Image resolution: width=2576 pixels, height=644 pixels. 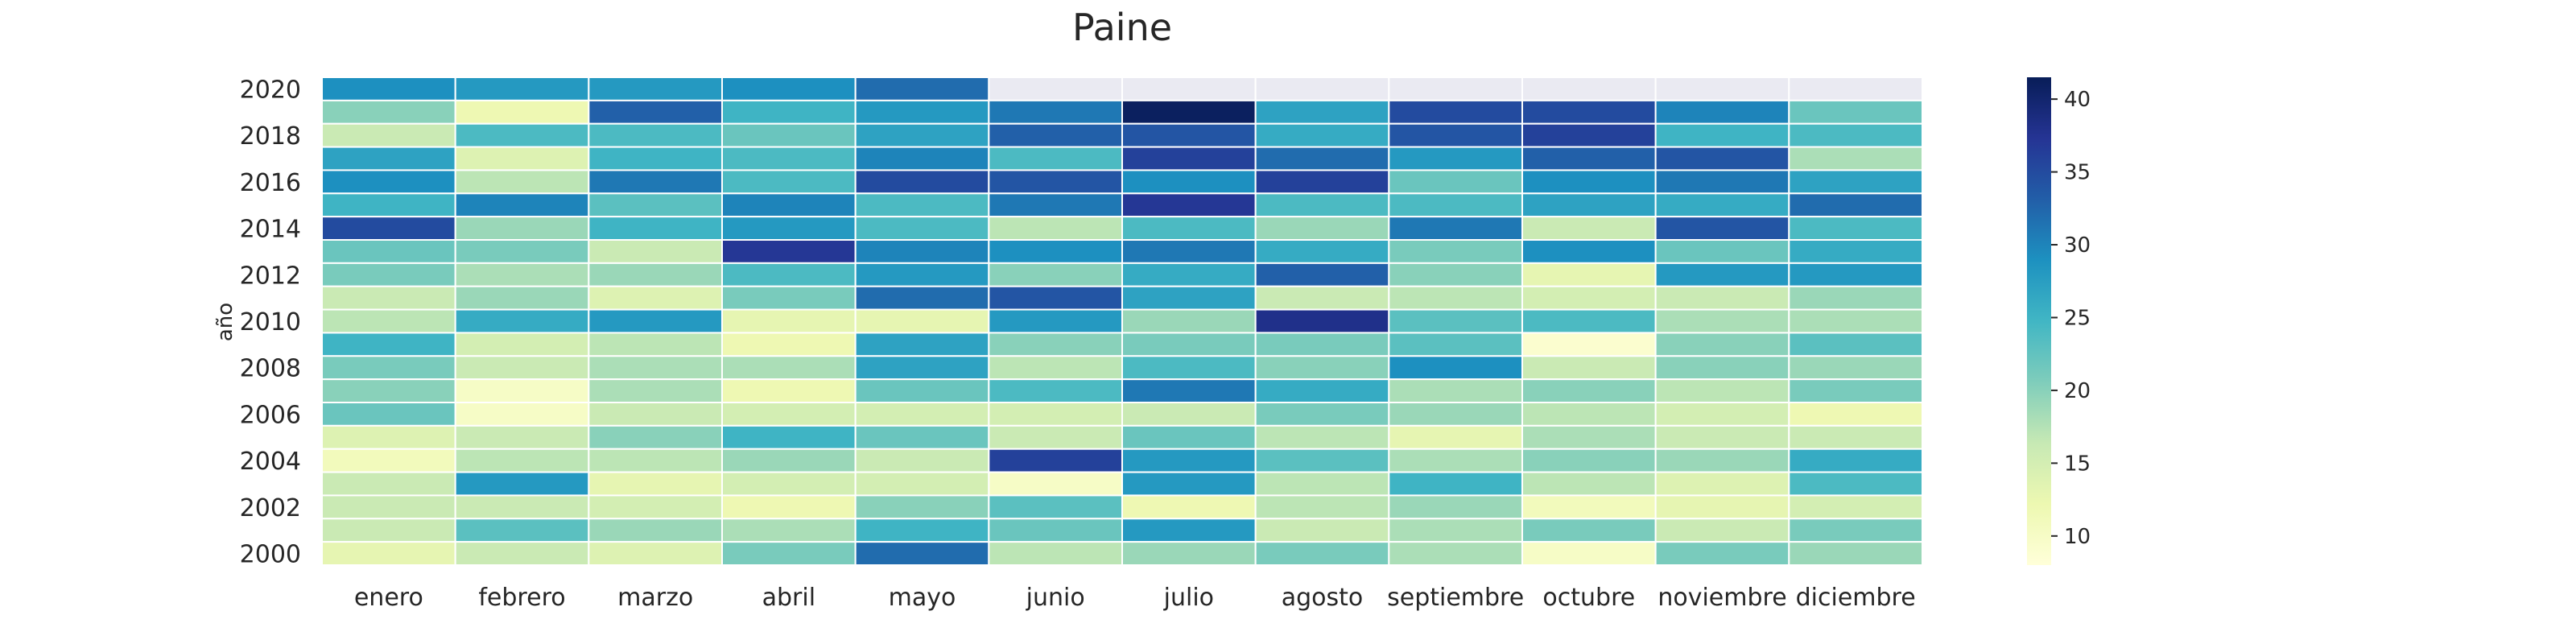 I want to click on x-tick-label: junio, so click(x=1055, y=598).